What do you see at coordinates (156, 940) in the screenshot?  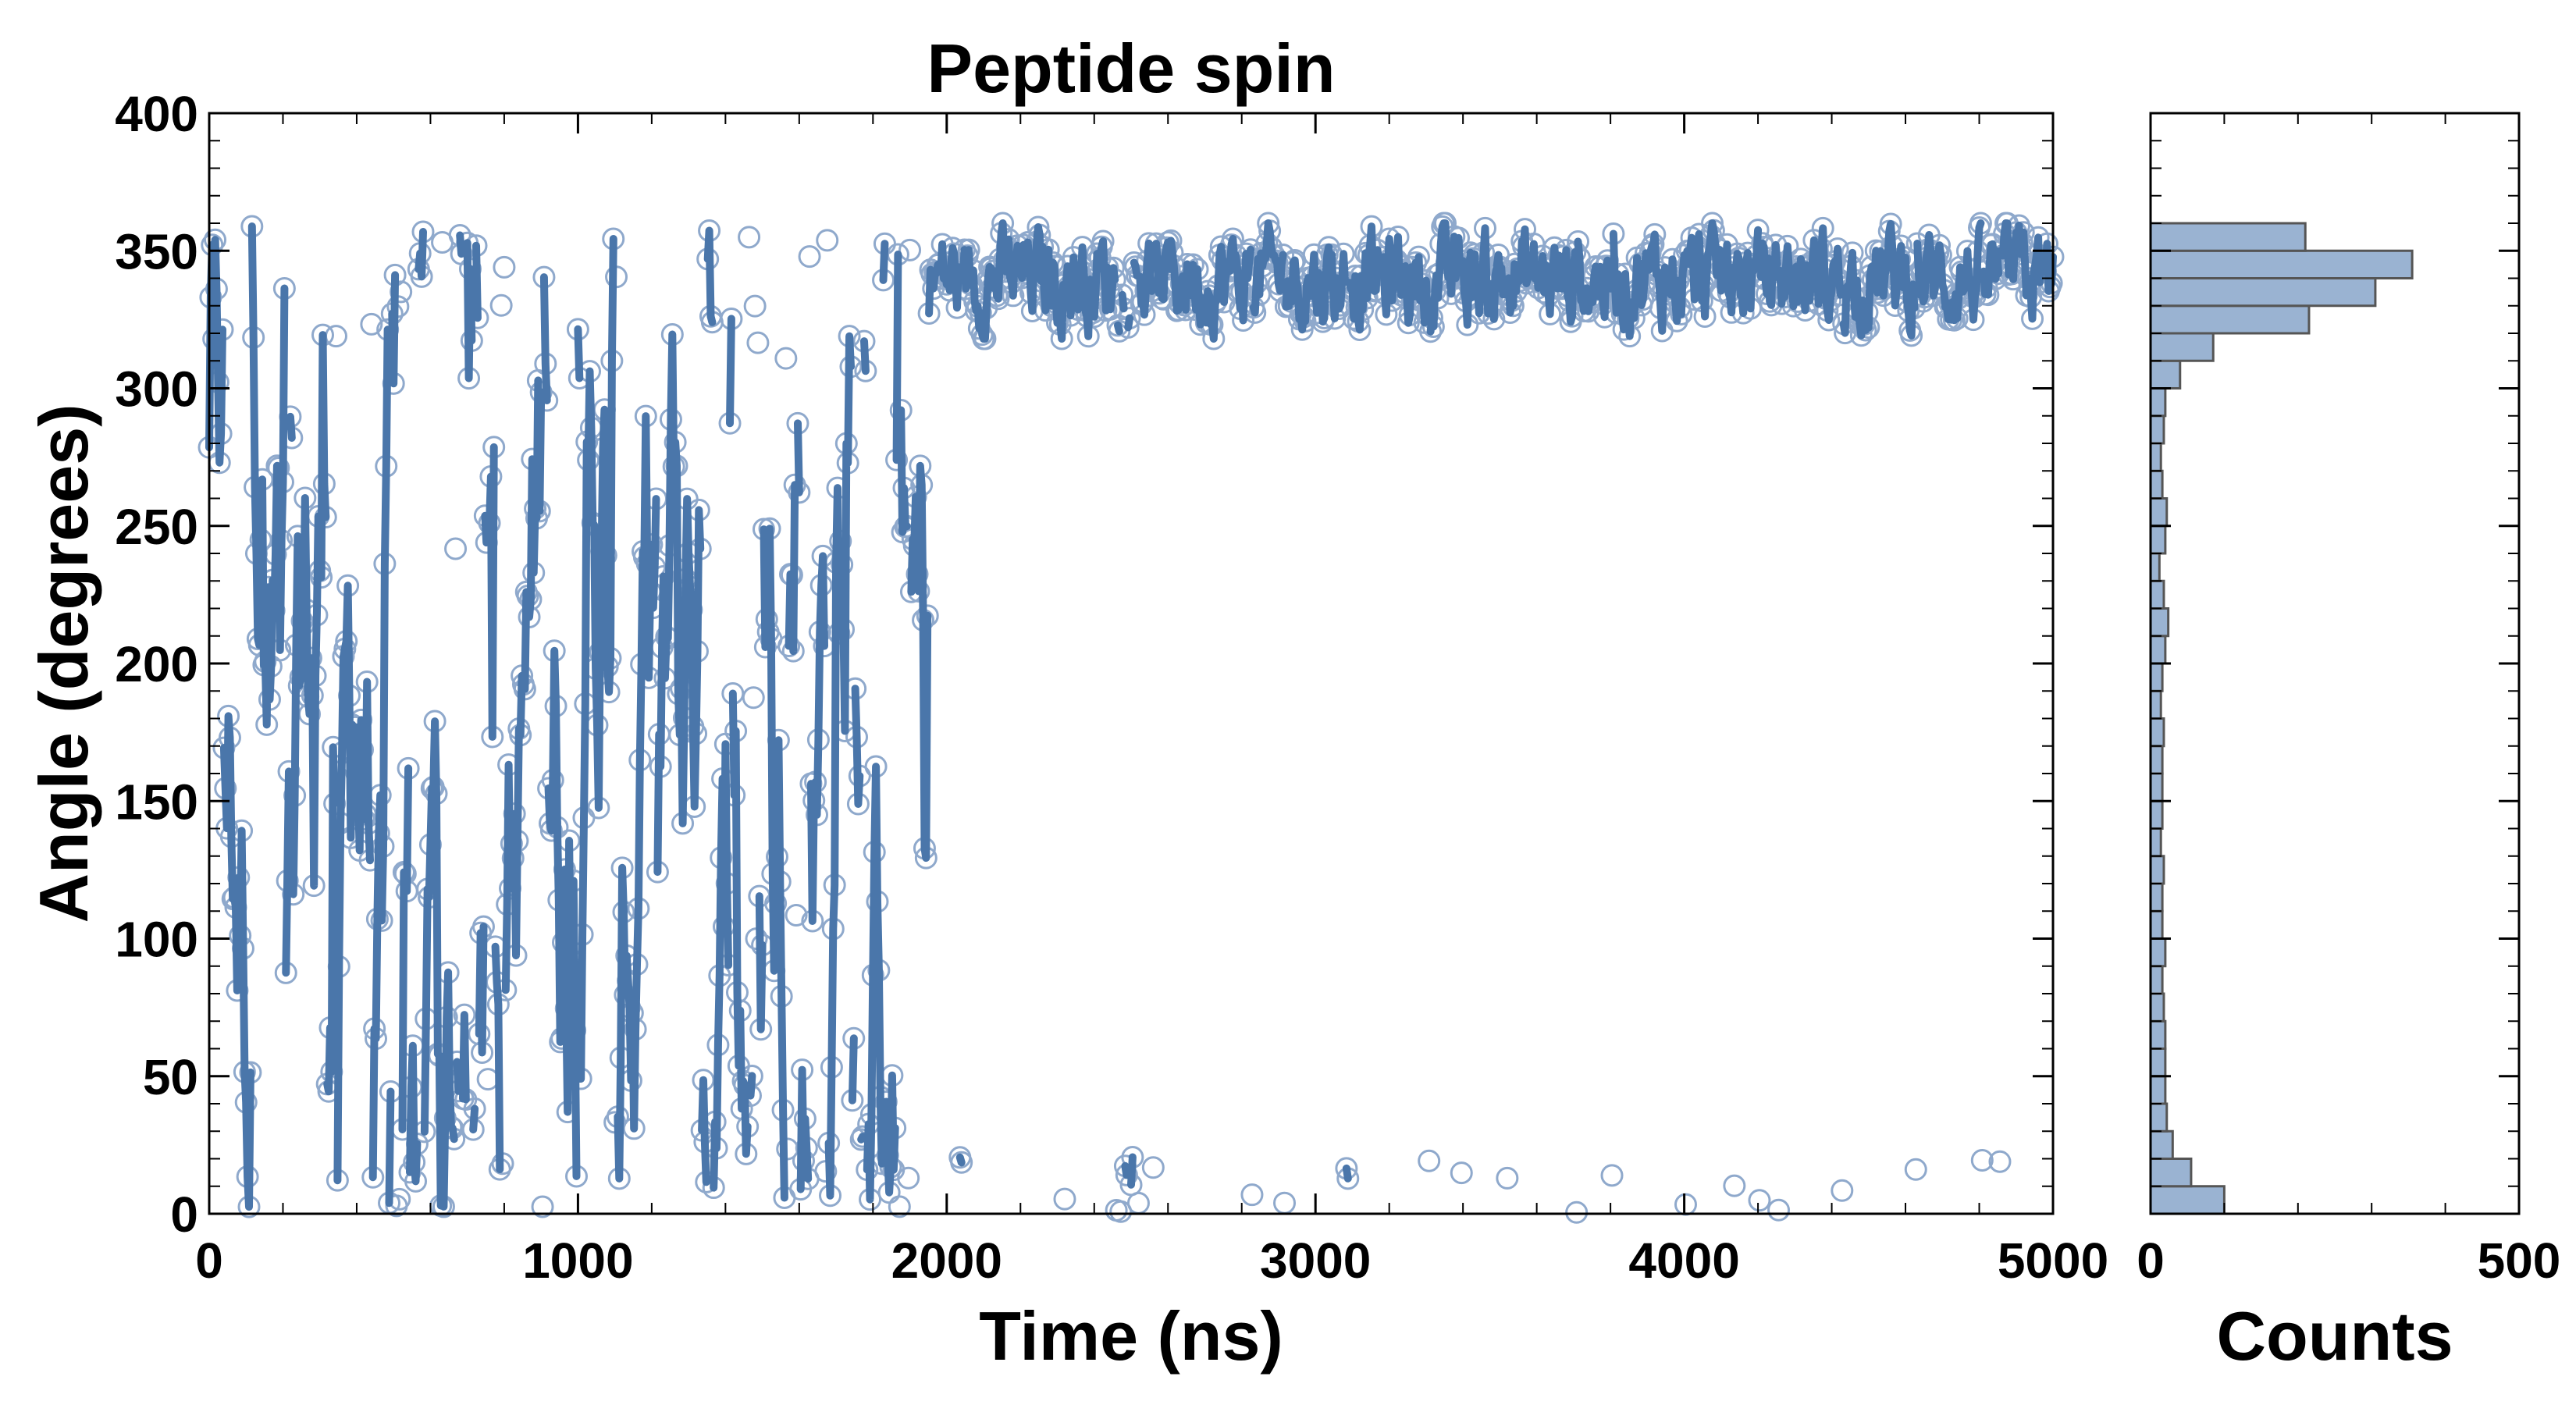 I see `y-tick-label: 100` at bounding box center [156, 940].